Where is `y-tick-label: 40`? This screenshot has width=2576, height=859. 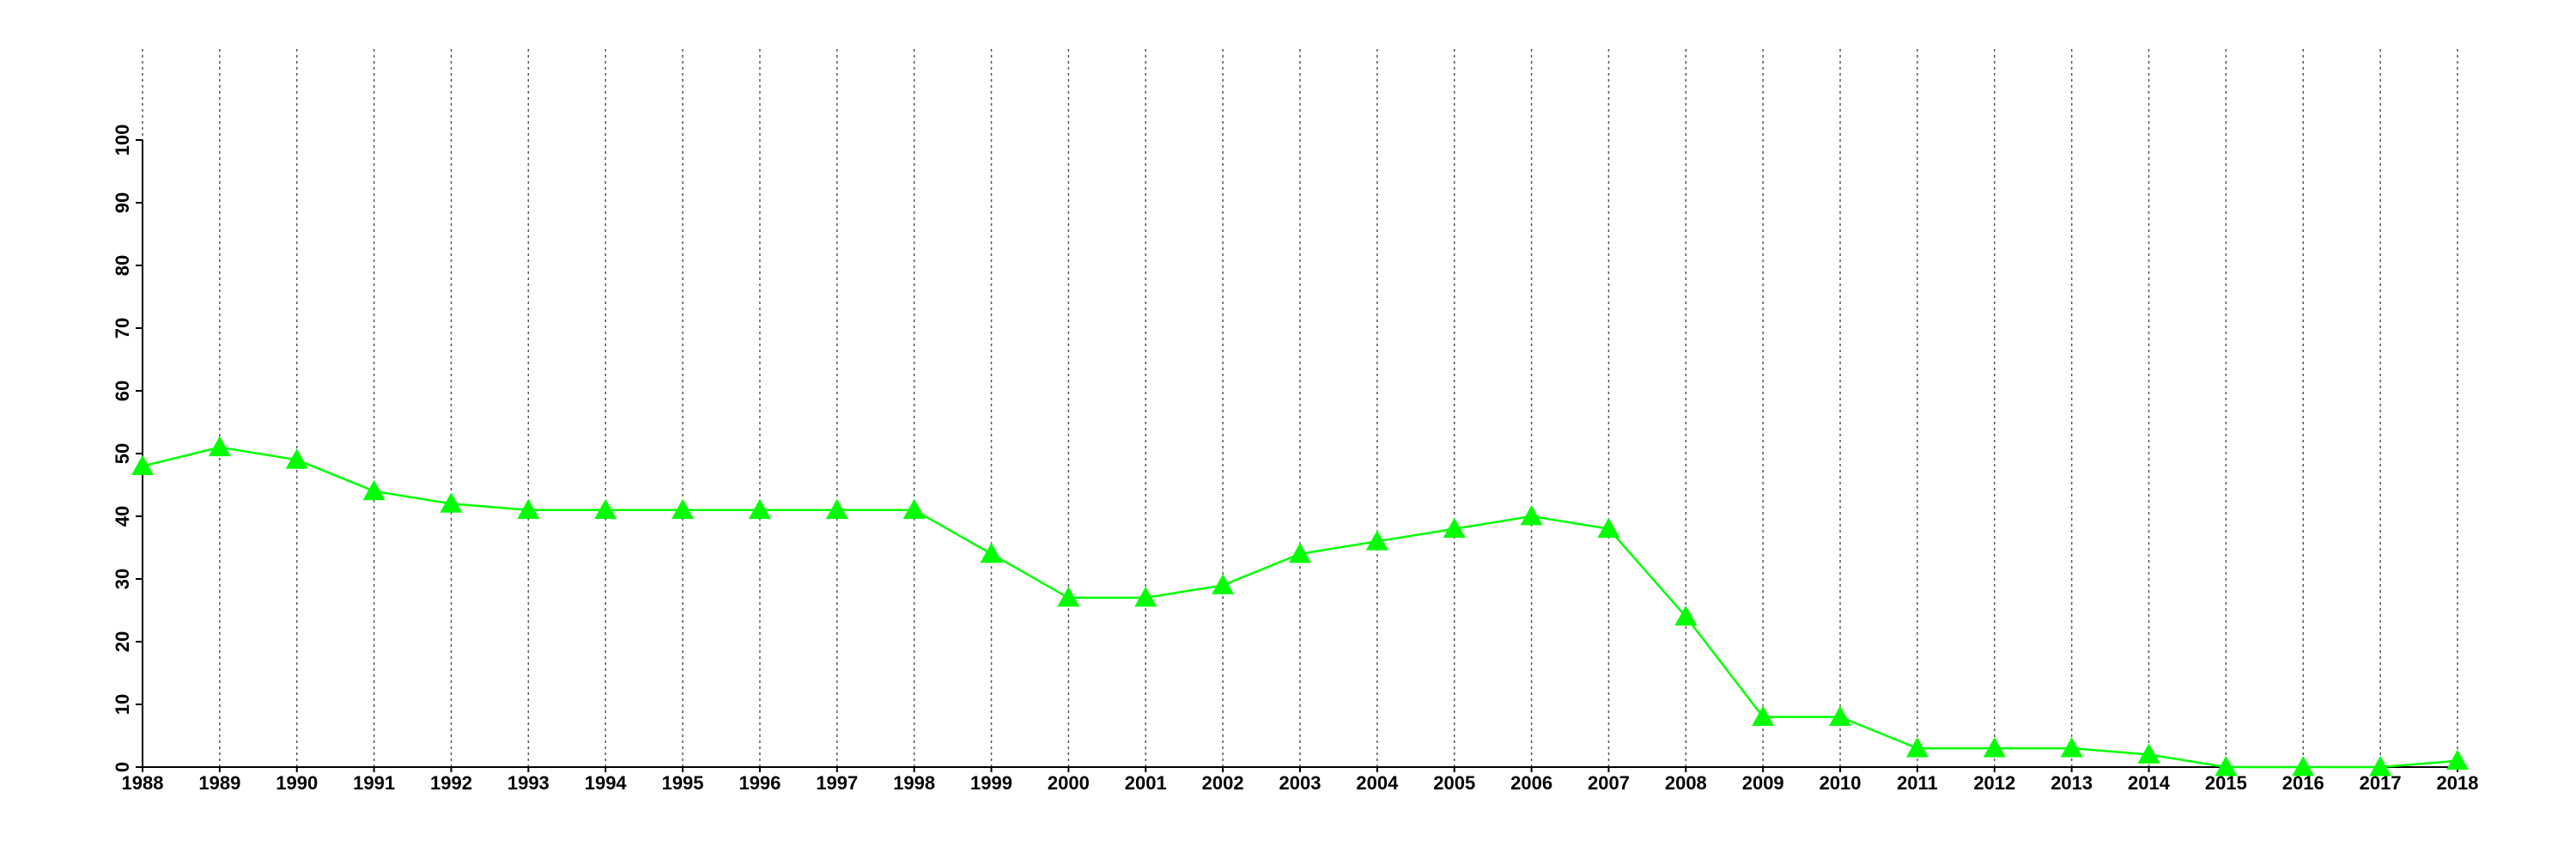
y-tick-label: 40 is located at coordinates (123, 516).